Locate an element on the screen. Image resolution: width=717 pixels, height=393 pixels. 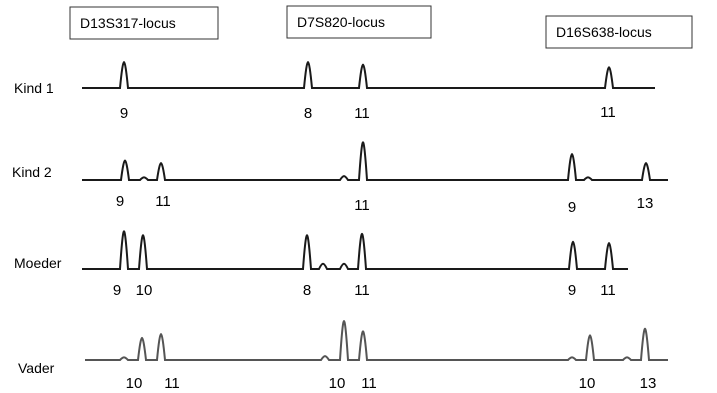
row-label-vader: Vader is located at coordinates (36, 368).